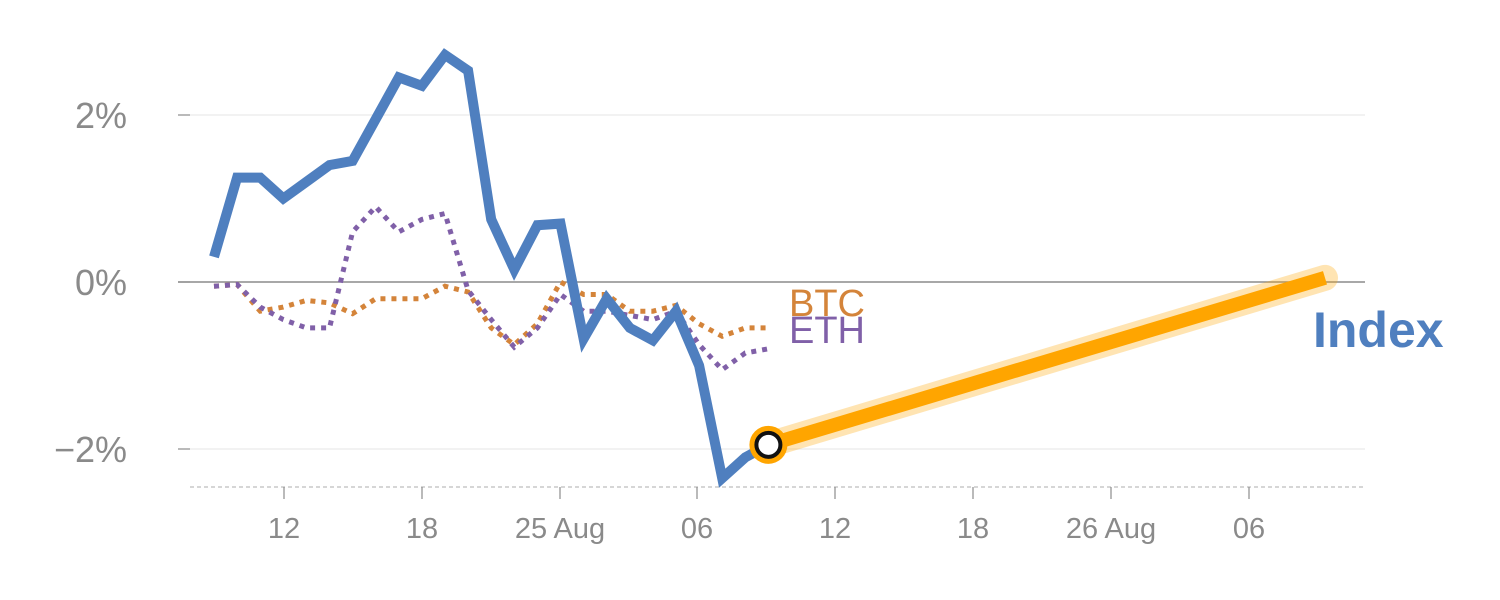 The height and width of the screenshot is (600, 1500). I want to click on series-label-eth: ETH, so click(827, 331).